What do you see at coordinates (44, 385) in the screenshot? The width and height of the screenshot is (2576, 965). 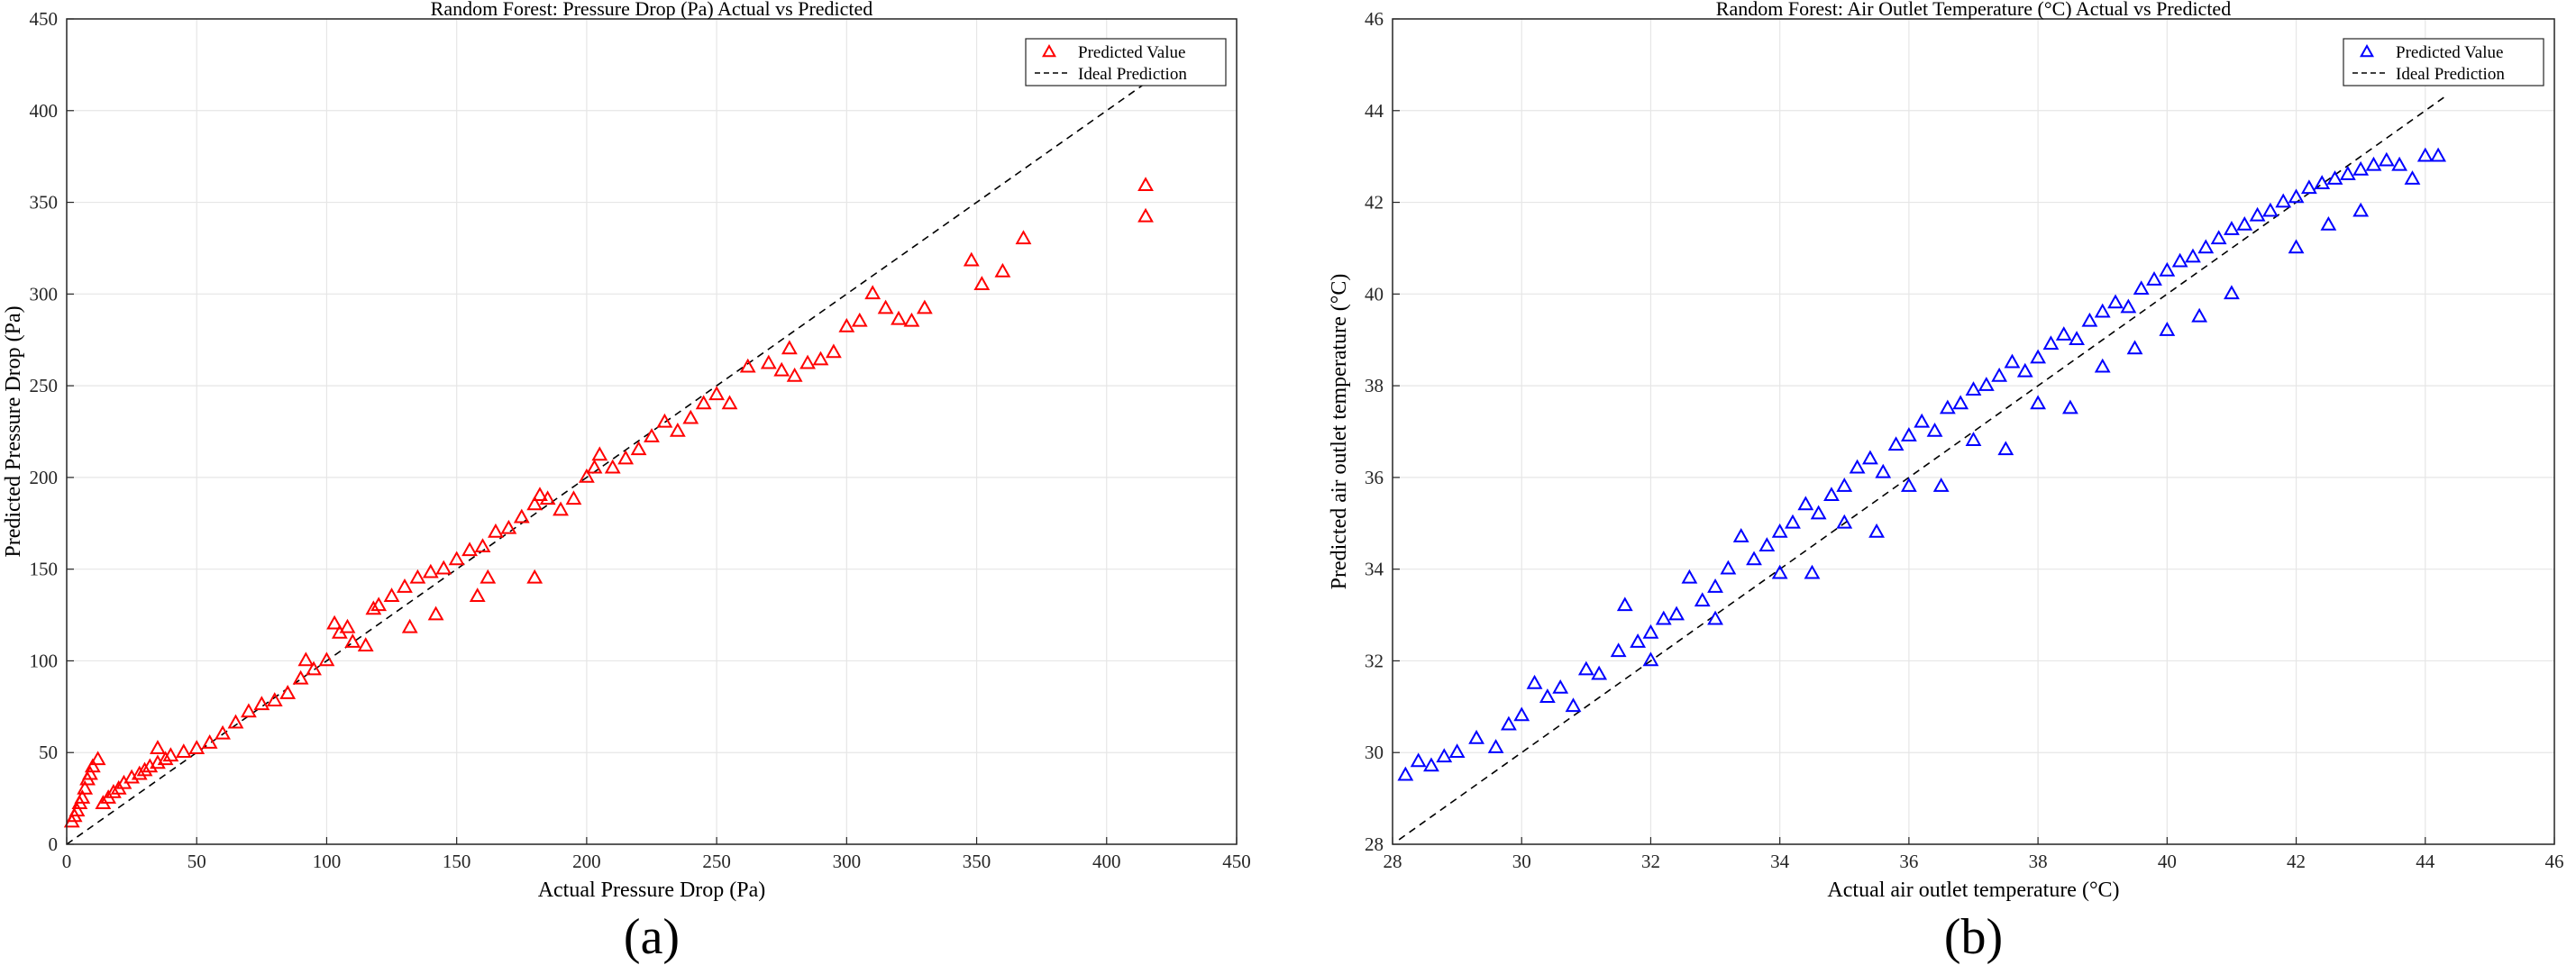 I see `y-tick-label: 250` at bounding box center [44, 385].